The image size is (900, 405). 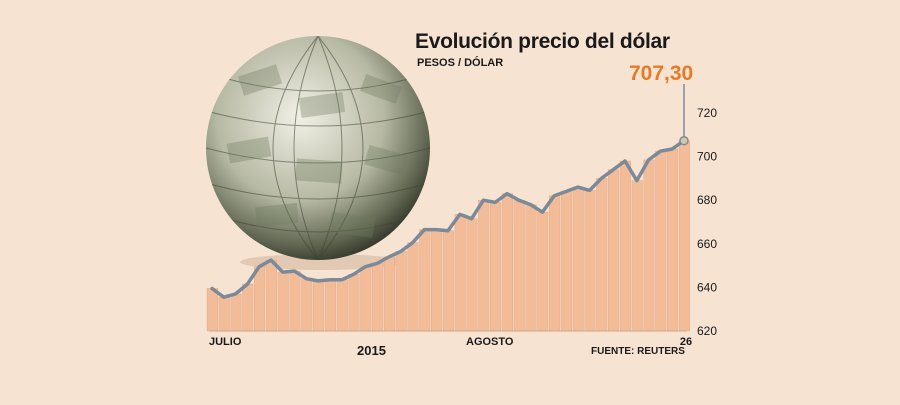 What do you see at coordinates (707, 200) in the screenshot?
I see `y-tick-label: 680` at bounding box center [707, 200].